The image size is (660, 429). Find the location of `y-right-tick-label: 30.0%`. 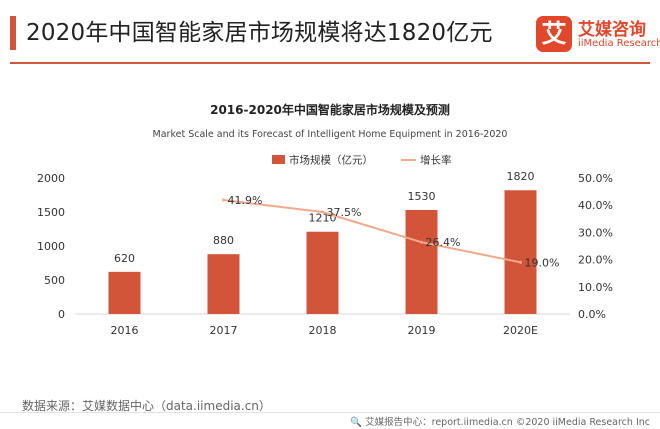

y-right-tick-label: 30.0% is located at coordinates (595, 232).